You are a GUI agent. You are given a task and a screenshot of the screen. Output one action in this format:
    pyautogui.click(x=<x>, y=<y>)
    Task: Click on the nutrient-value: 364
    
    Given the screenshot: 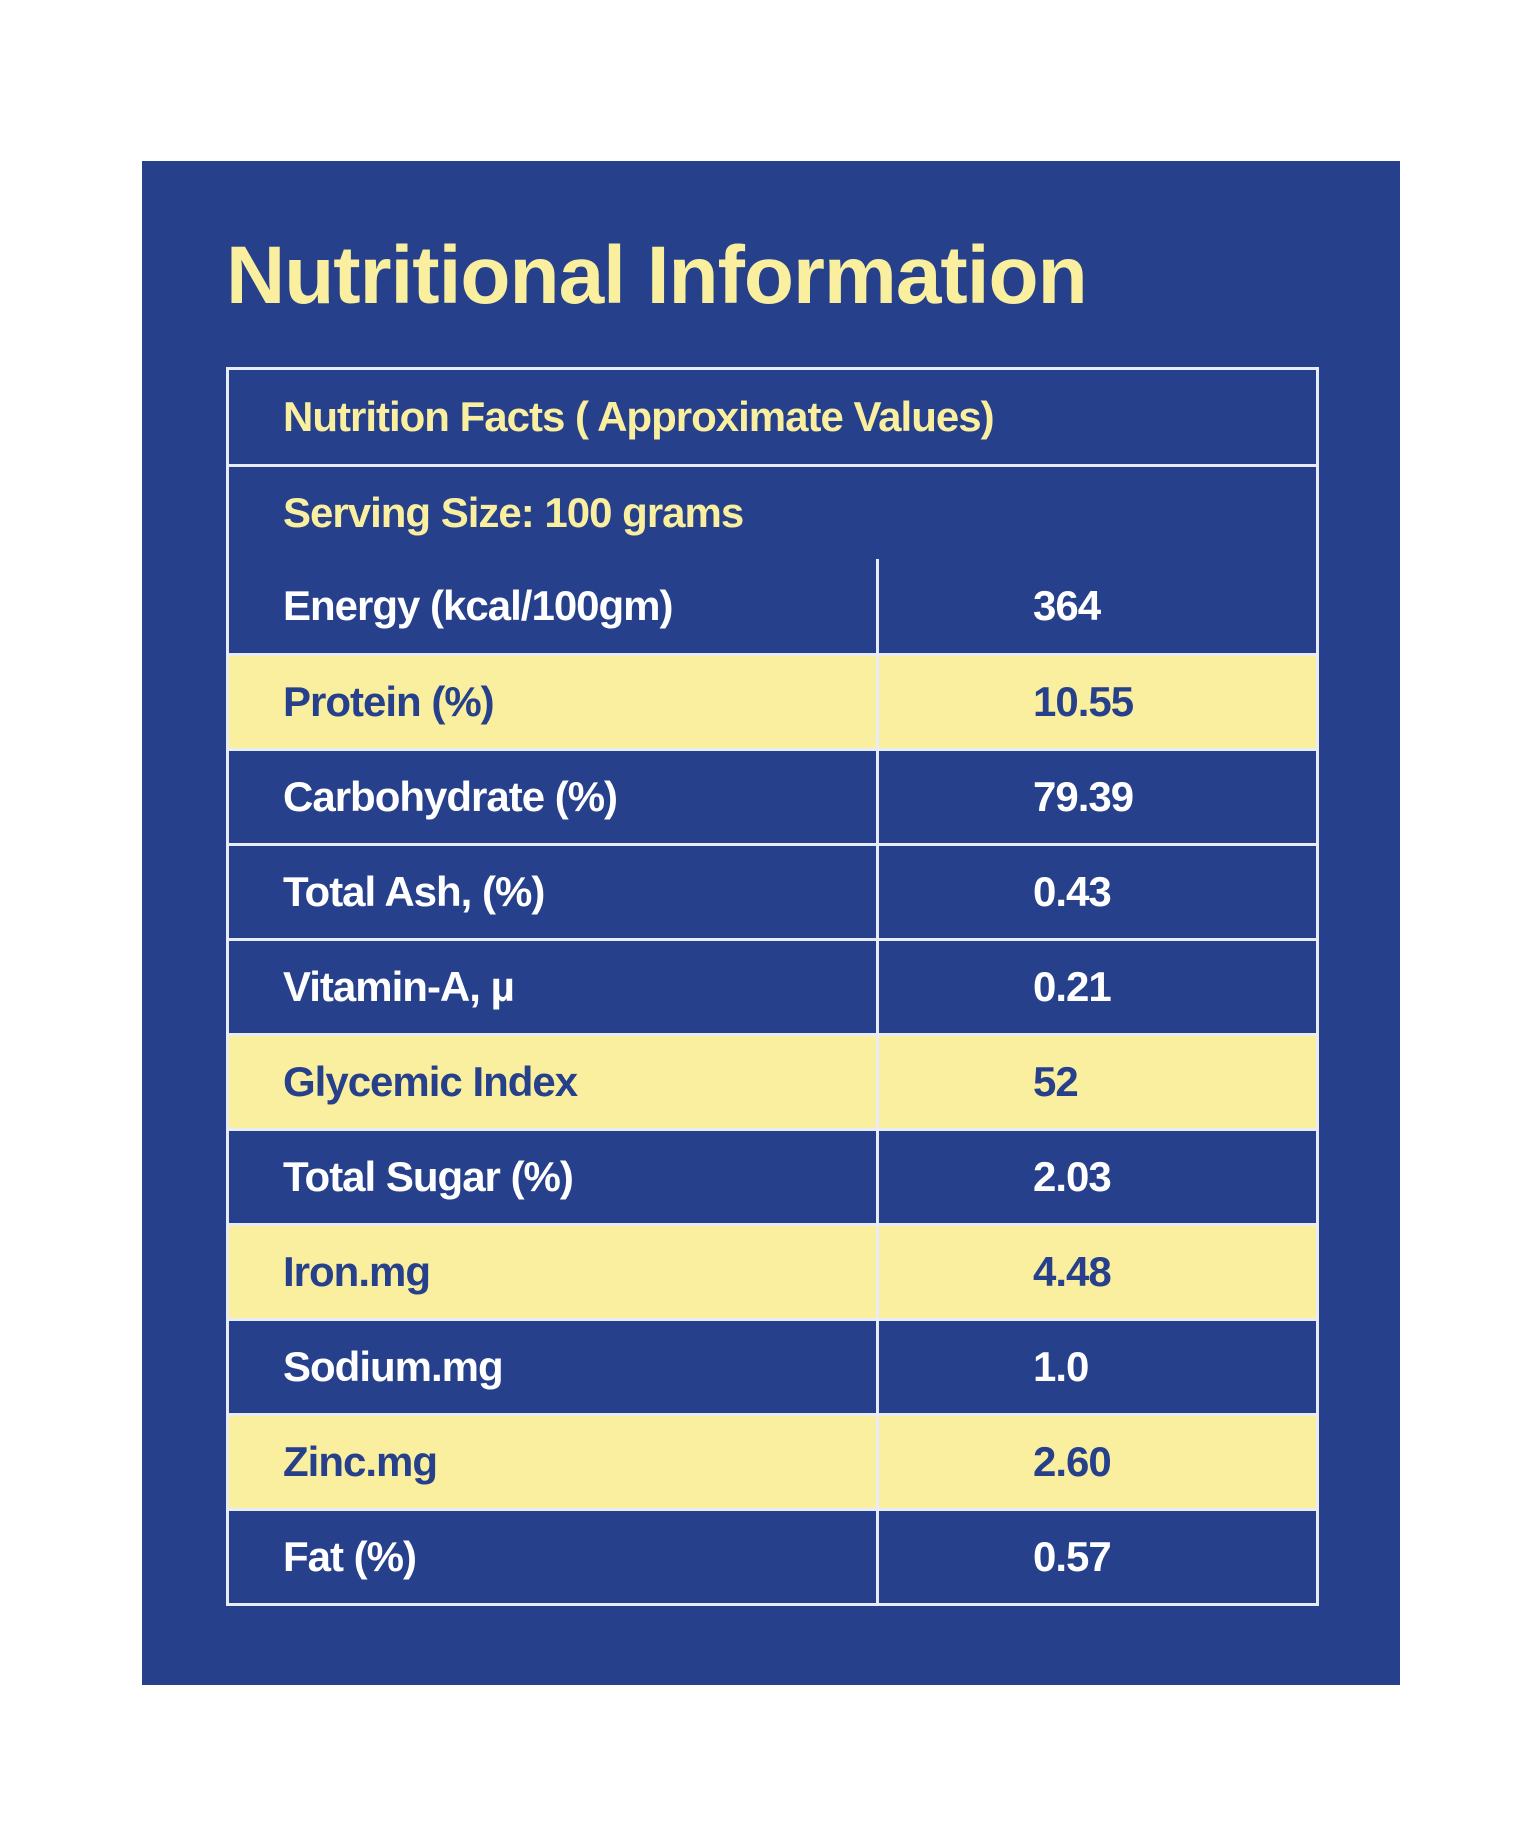 What is the action you would take?
    pyautogui.click(x=1067, y=605)
    